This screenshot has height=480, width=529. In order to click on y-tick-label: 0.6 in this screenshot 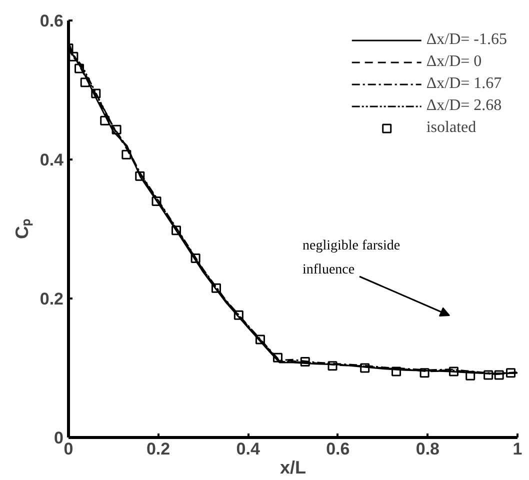, I will do `click(52, 21)`.